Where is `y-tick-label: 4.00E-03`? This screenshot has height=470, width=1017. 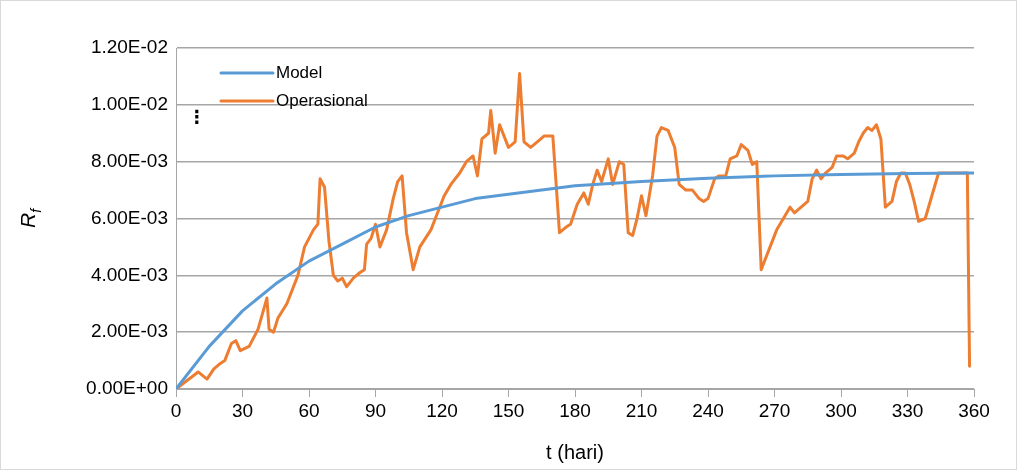 y-tick-label: 4.00E-03 is located at coordinates (129, 274).